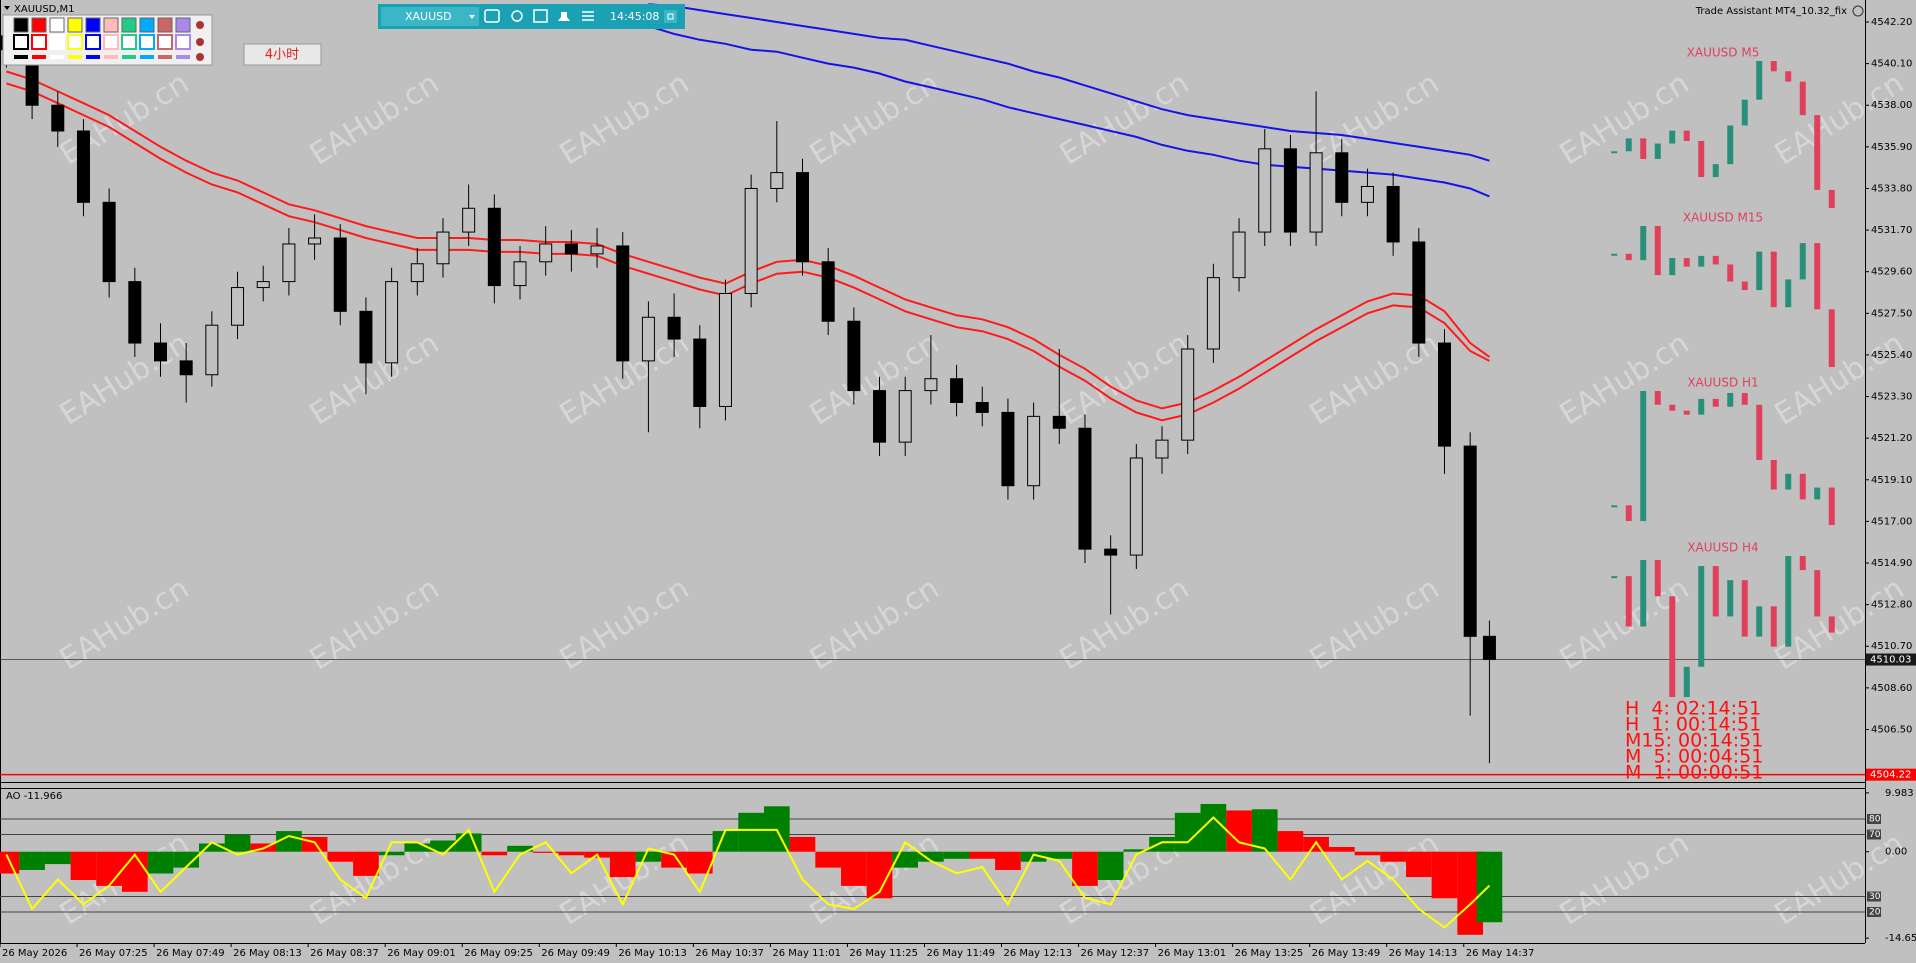  I want to click on x-tick-label: 26 May 14:37, so click(1500, 953).